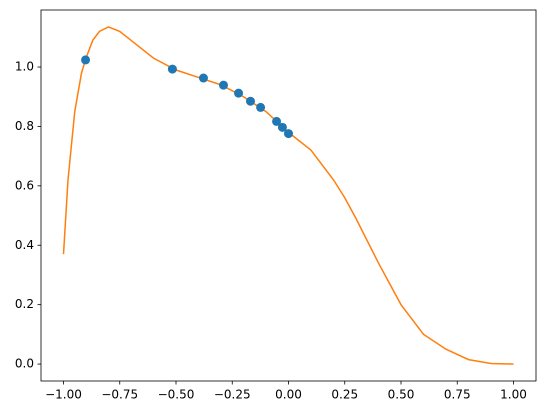 The height and width of the screenshot is (413, 547). I want to click on x-tick-label: 1.00, so click(513, 395).